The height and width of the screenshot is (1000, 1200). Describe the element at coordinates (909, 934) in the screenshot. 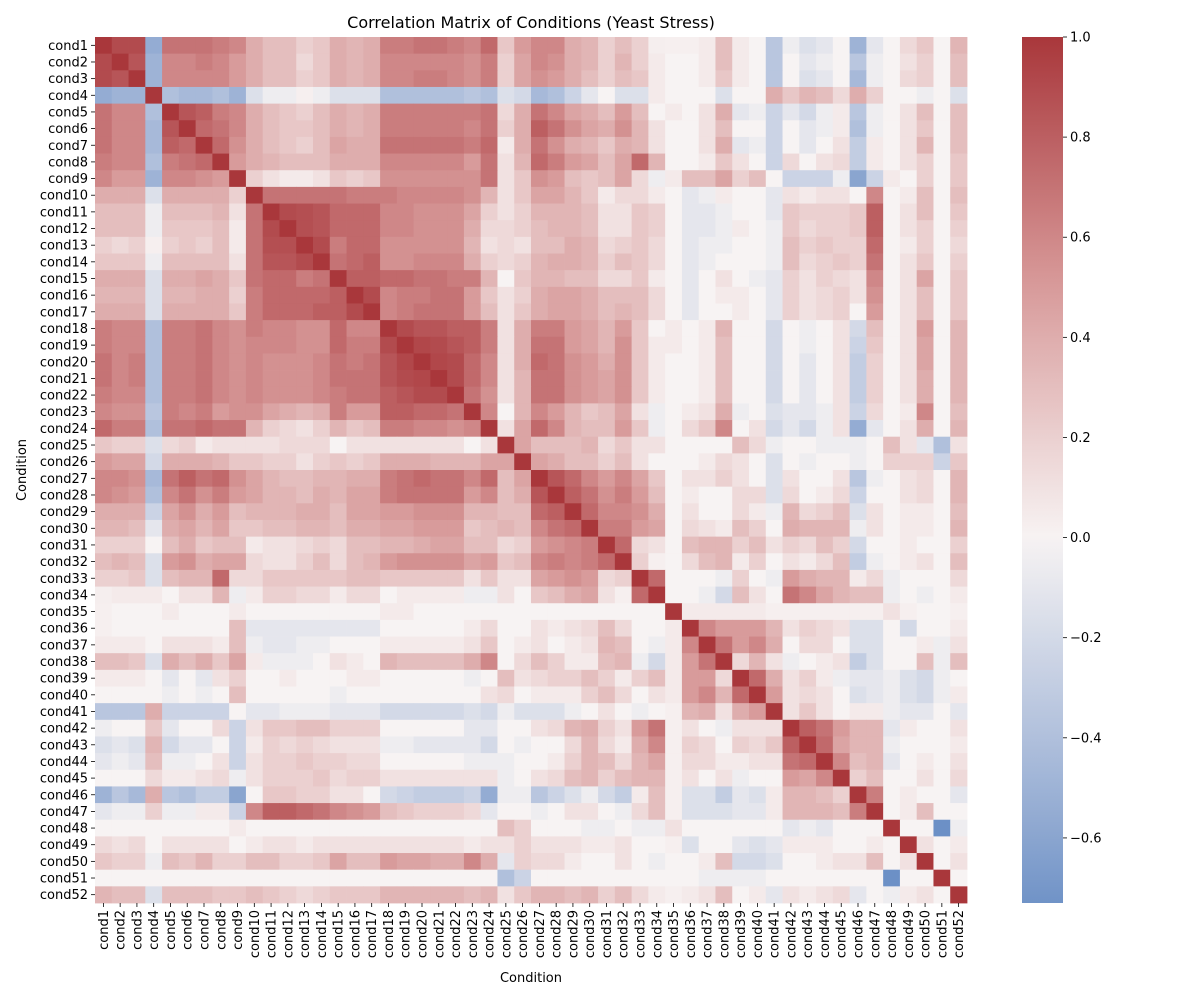

I see `x-tick-label: cond49` at that location.